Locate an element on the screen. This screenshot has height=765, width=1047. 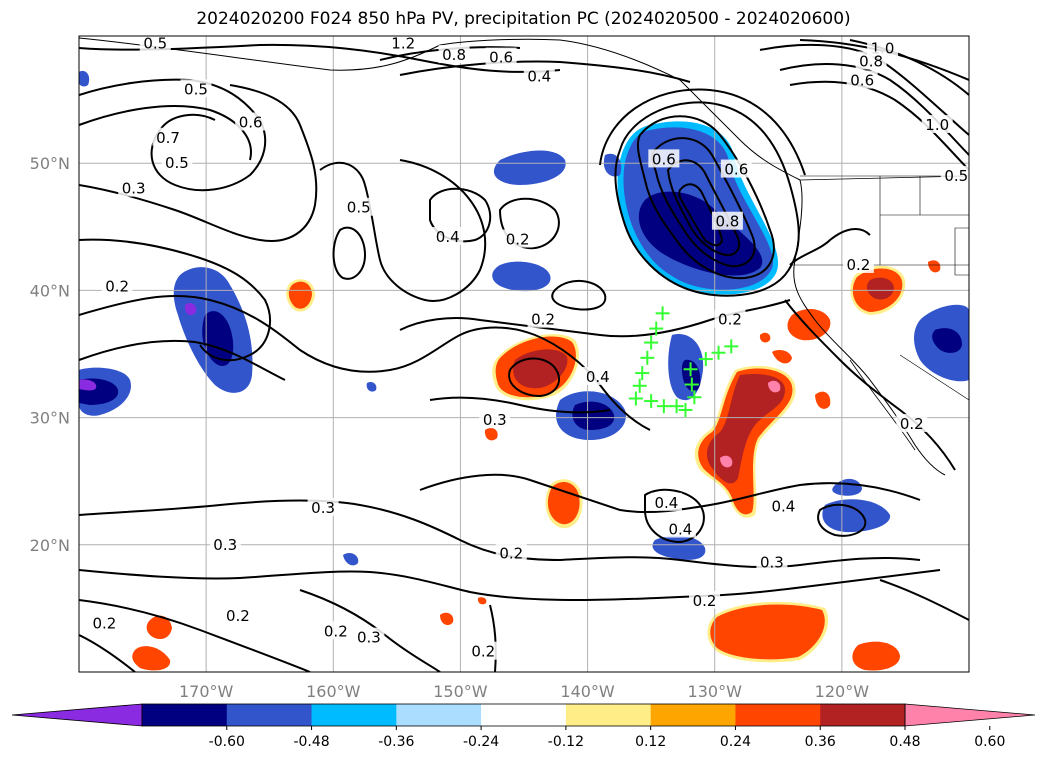
pos-region-s-central-orange is located at coordinates (563, 503).